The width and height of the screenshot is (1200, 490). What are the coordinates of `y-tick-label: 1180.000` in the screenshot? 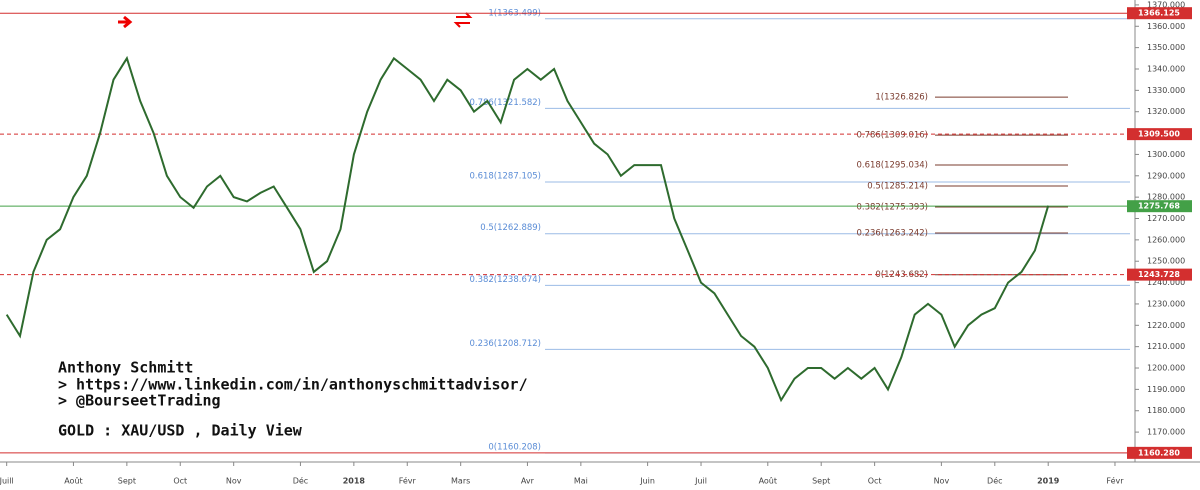 It's located at (1166, 410).